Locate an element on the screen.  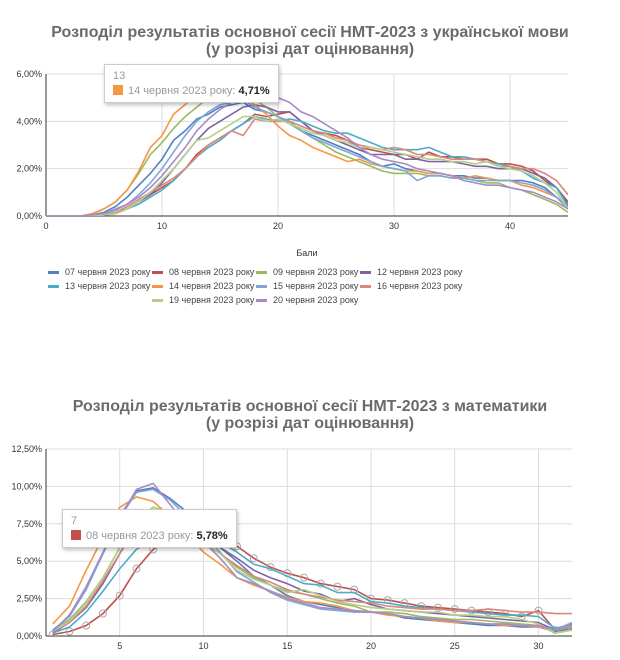
tooltip-value: 4,71% is located at coordinates (254, 91).